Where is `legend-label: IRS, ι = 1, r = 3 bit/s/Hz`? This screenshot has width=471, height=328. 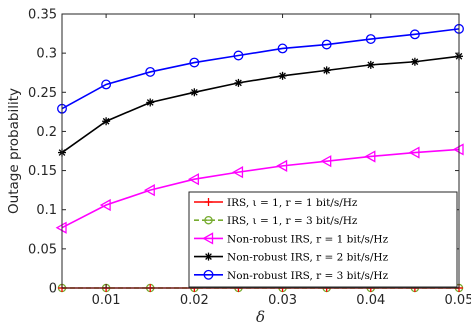 legend-label: IRS, ι = 1, r = 3 bit/s/Hz is located at coordinates (292, 221).